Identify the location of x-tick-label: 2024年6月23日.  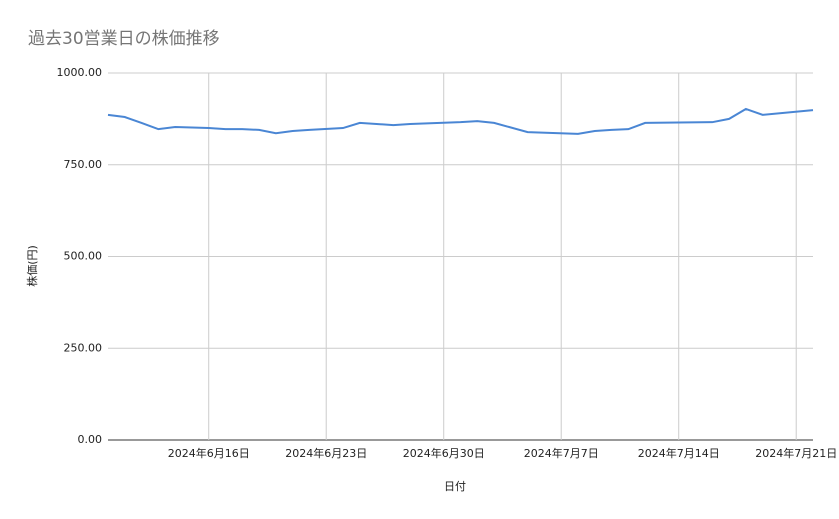
(326, 453).